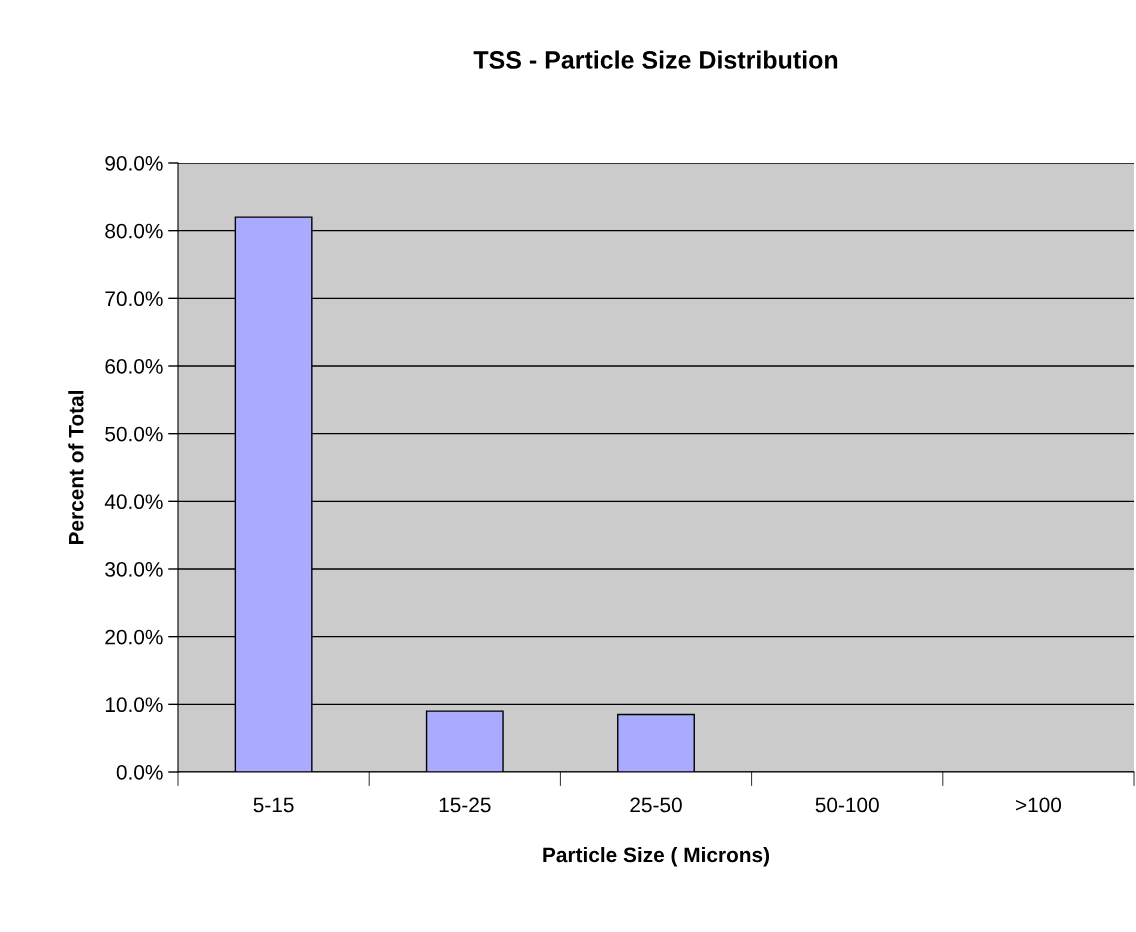 Image resolution: width=1136 pixels, height=932 pixels. I want to click on y-tick-label: 60.0%, so click(134, 366).